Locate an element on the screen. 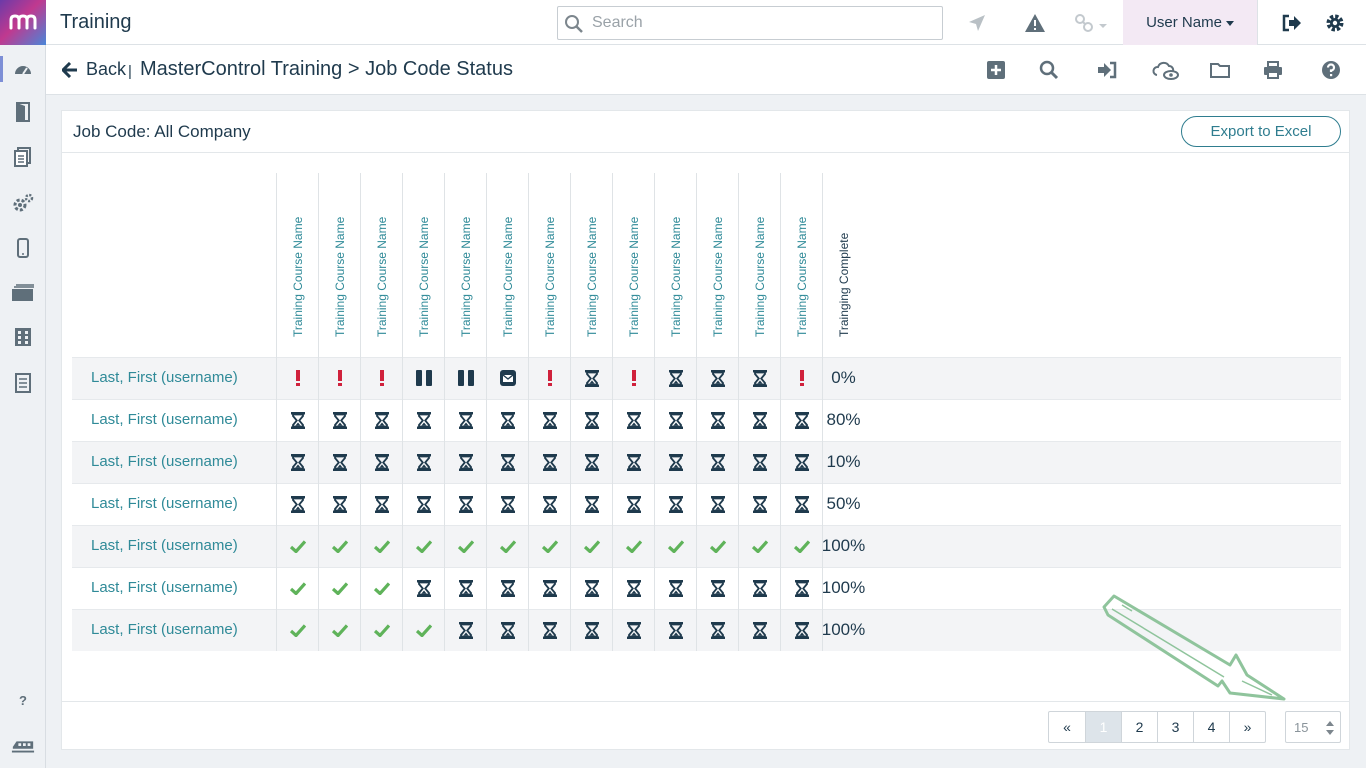 This screenshot has height=768, width=1366. documents-icon is located at coordinates (23, 157).